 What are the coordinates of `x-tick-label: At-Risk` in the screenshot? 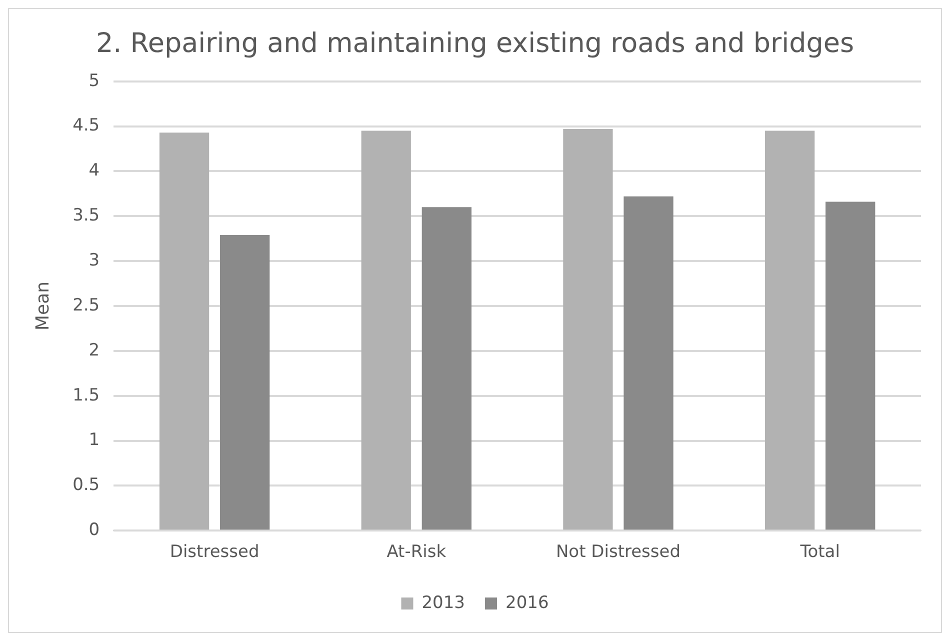 It's located at (416, 552).